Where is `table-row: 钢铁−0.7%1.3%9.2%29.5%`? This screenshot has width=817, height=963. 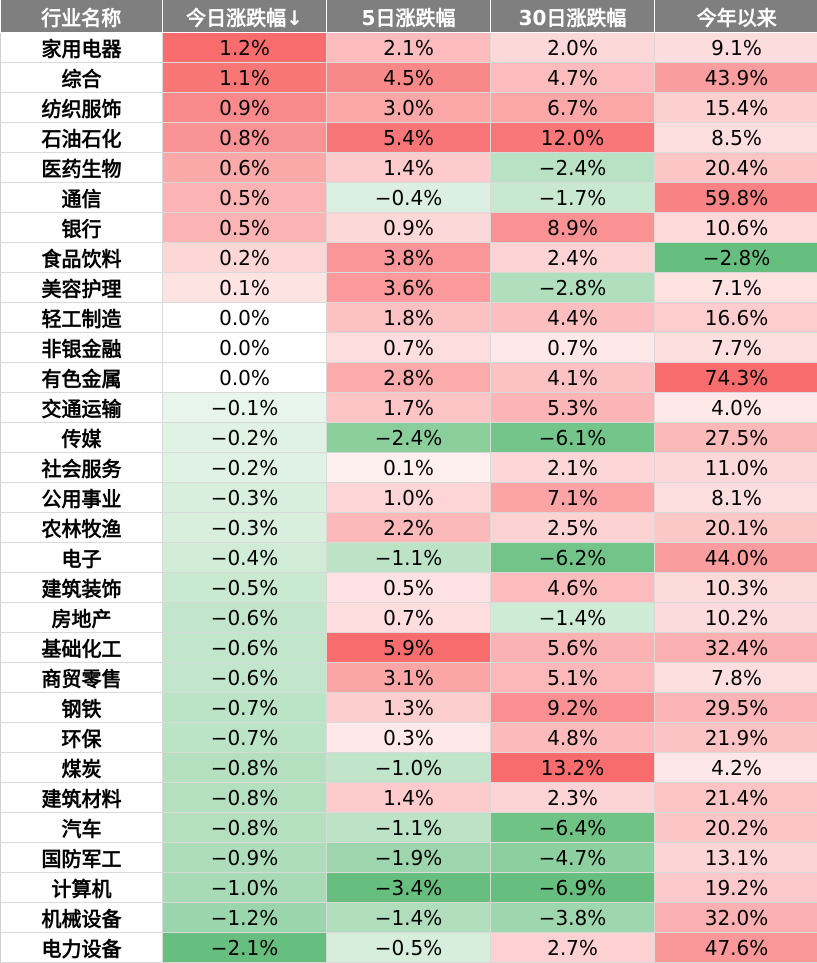
table-row: 钢铁−0.7%1.3%9.2%29.5% is located at coordinates (409, 708).